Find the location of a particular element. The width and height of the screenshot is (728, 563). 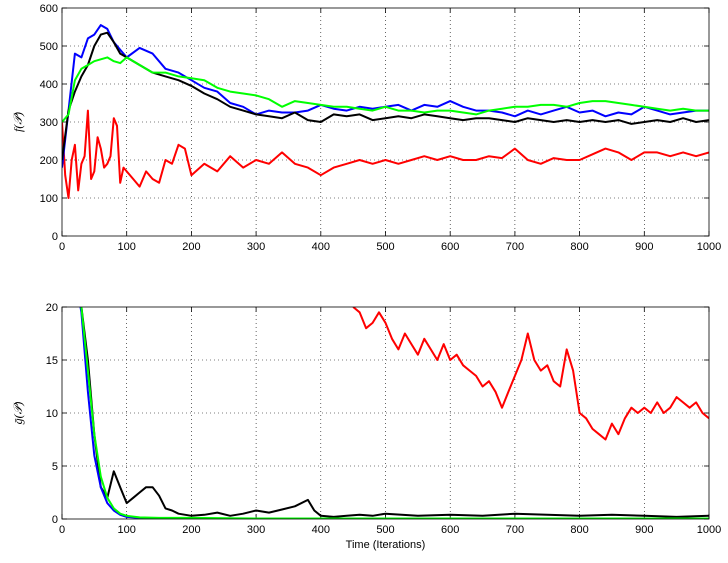

y-tick-label: 300 is located at coordinates (49, 123).